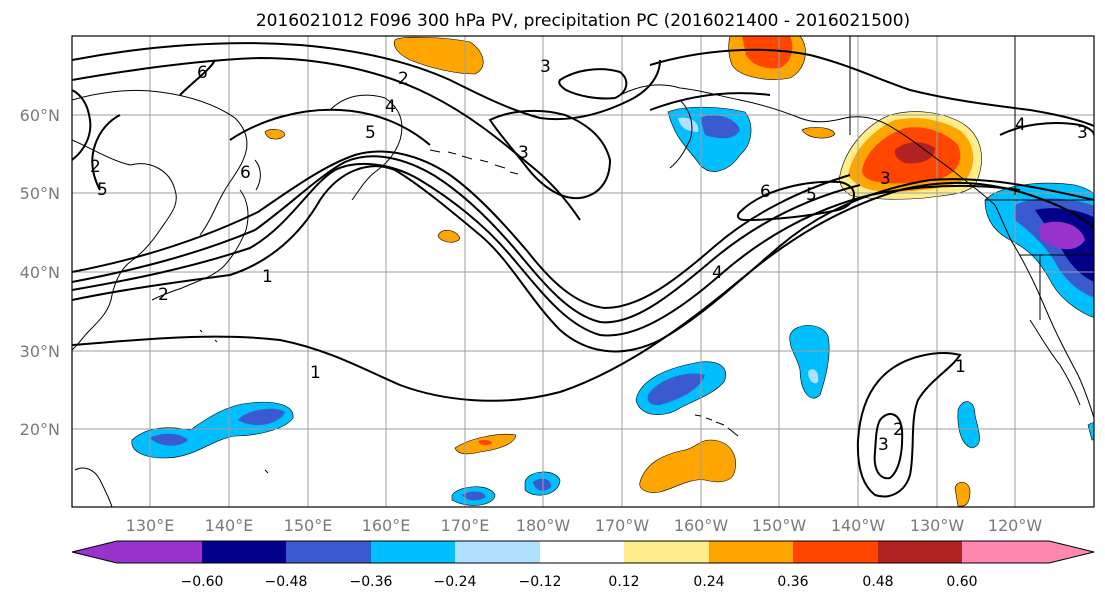 Image resolution: width=1105 pixels, height=601 pixels. Describe the element at coordinates (708, 582) in the screenshot. I see `colorbar-tick: 0.24` at that location.